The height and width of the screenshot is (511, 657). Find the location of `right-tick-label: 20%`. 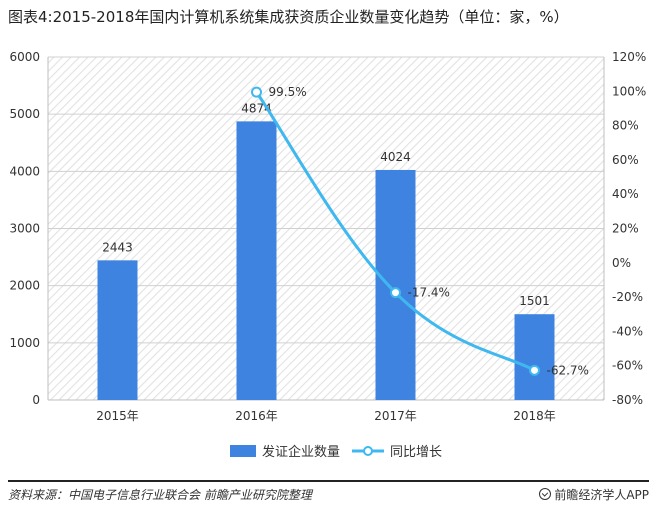

right-tick-label: 20% is located at coordinates (625, 229).